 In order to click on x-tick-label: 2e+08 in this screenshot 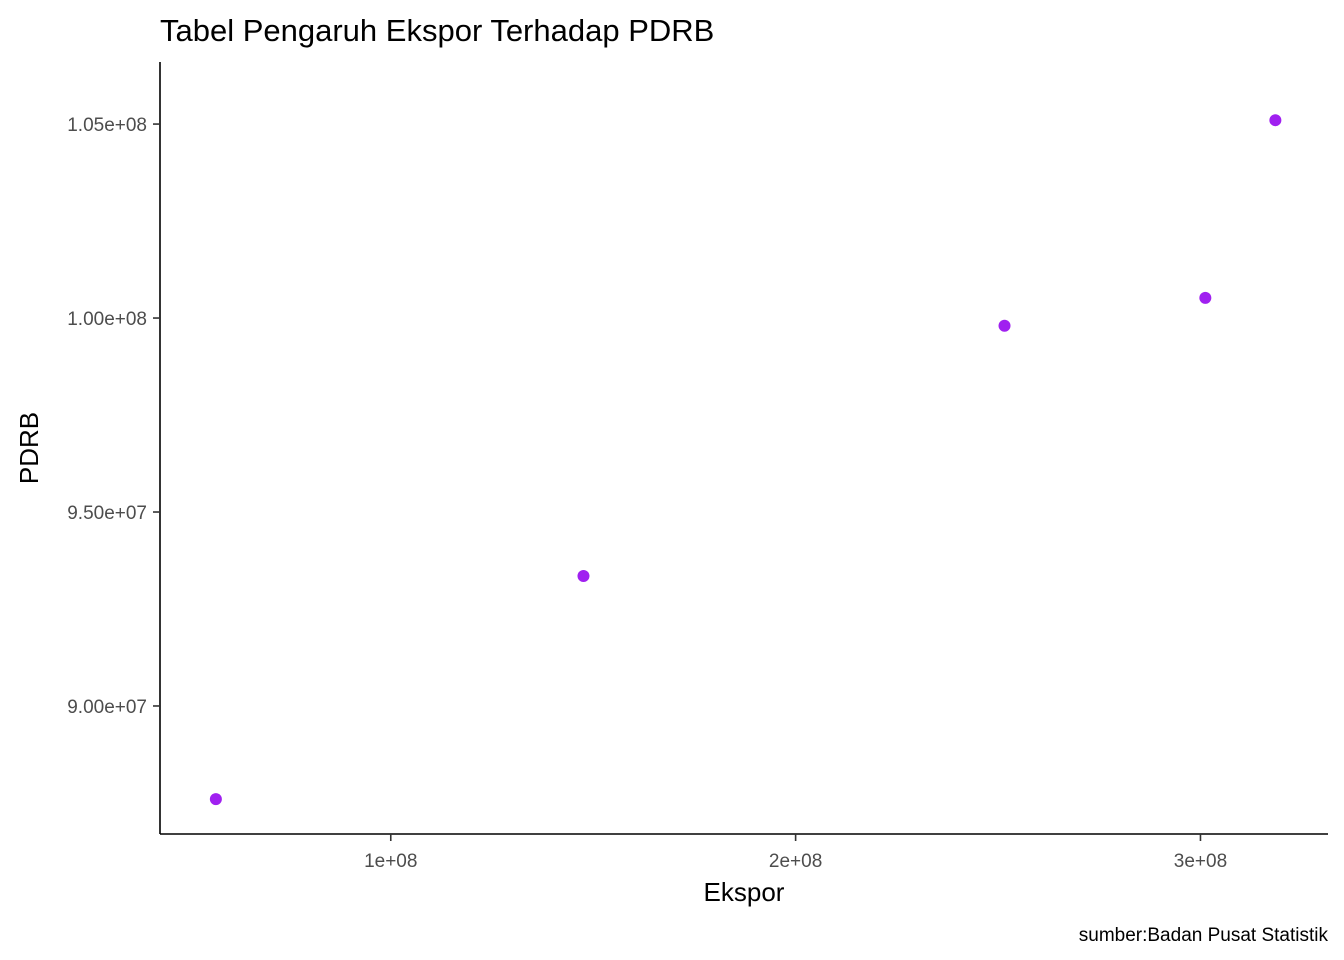, I will do `click(795, 861)`.